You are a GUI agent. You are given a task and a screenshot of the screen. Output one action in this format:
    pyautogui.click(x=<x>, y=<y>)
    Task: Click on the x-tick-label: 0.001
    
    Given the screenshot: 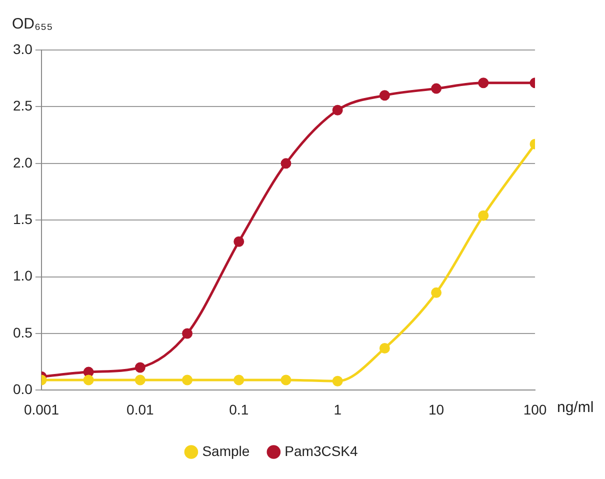 What is the action you would take?
    pyautogui.click(x=42, y=409)
    